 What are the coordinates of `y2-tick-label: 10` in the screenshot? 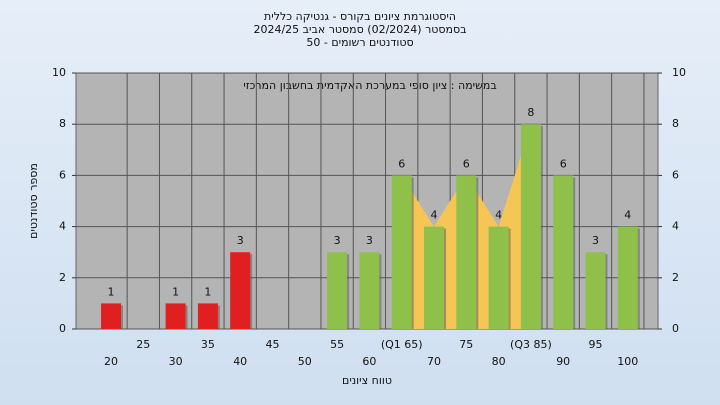 It's located at (679, 72).